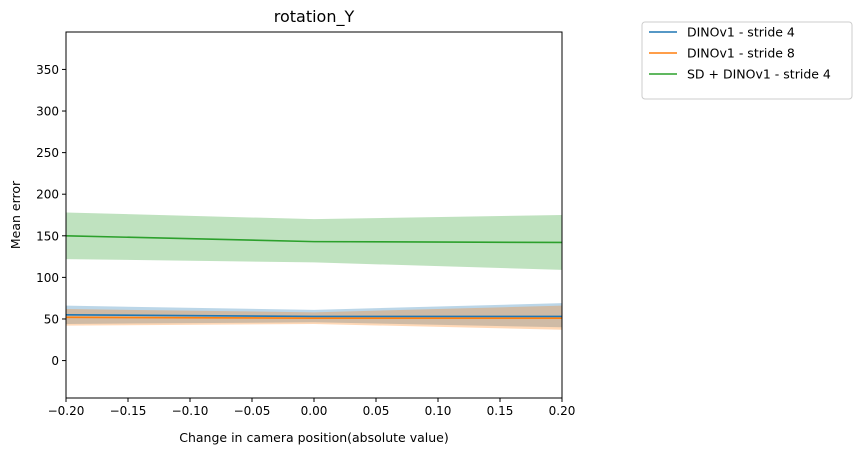 This screenshot has height=455, width=862. What do you see at coordinates (51, 319) in the screenshot?
I see `y-tick-label: 50` at bounding box center [51, 319].